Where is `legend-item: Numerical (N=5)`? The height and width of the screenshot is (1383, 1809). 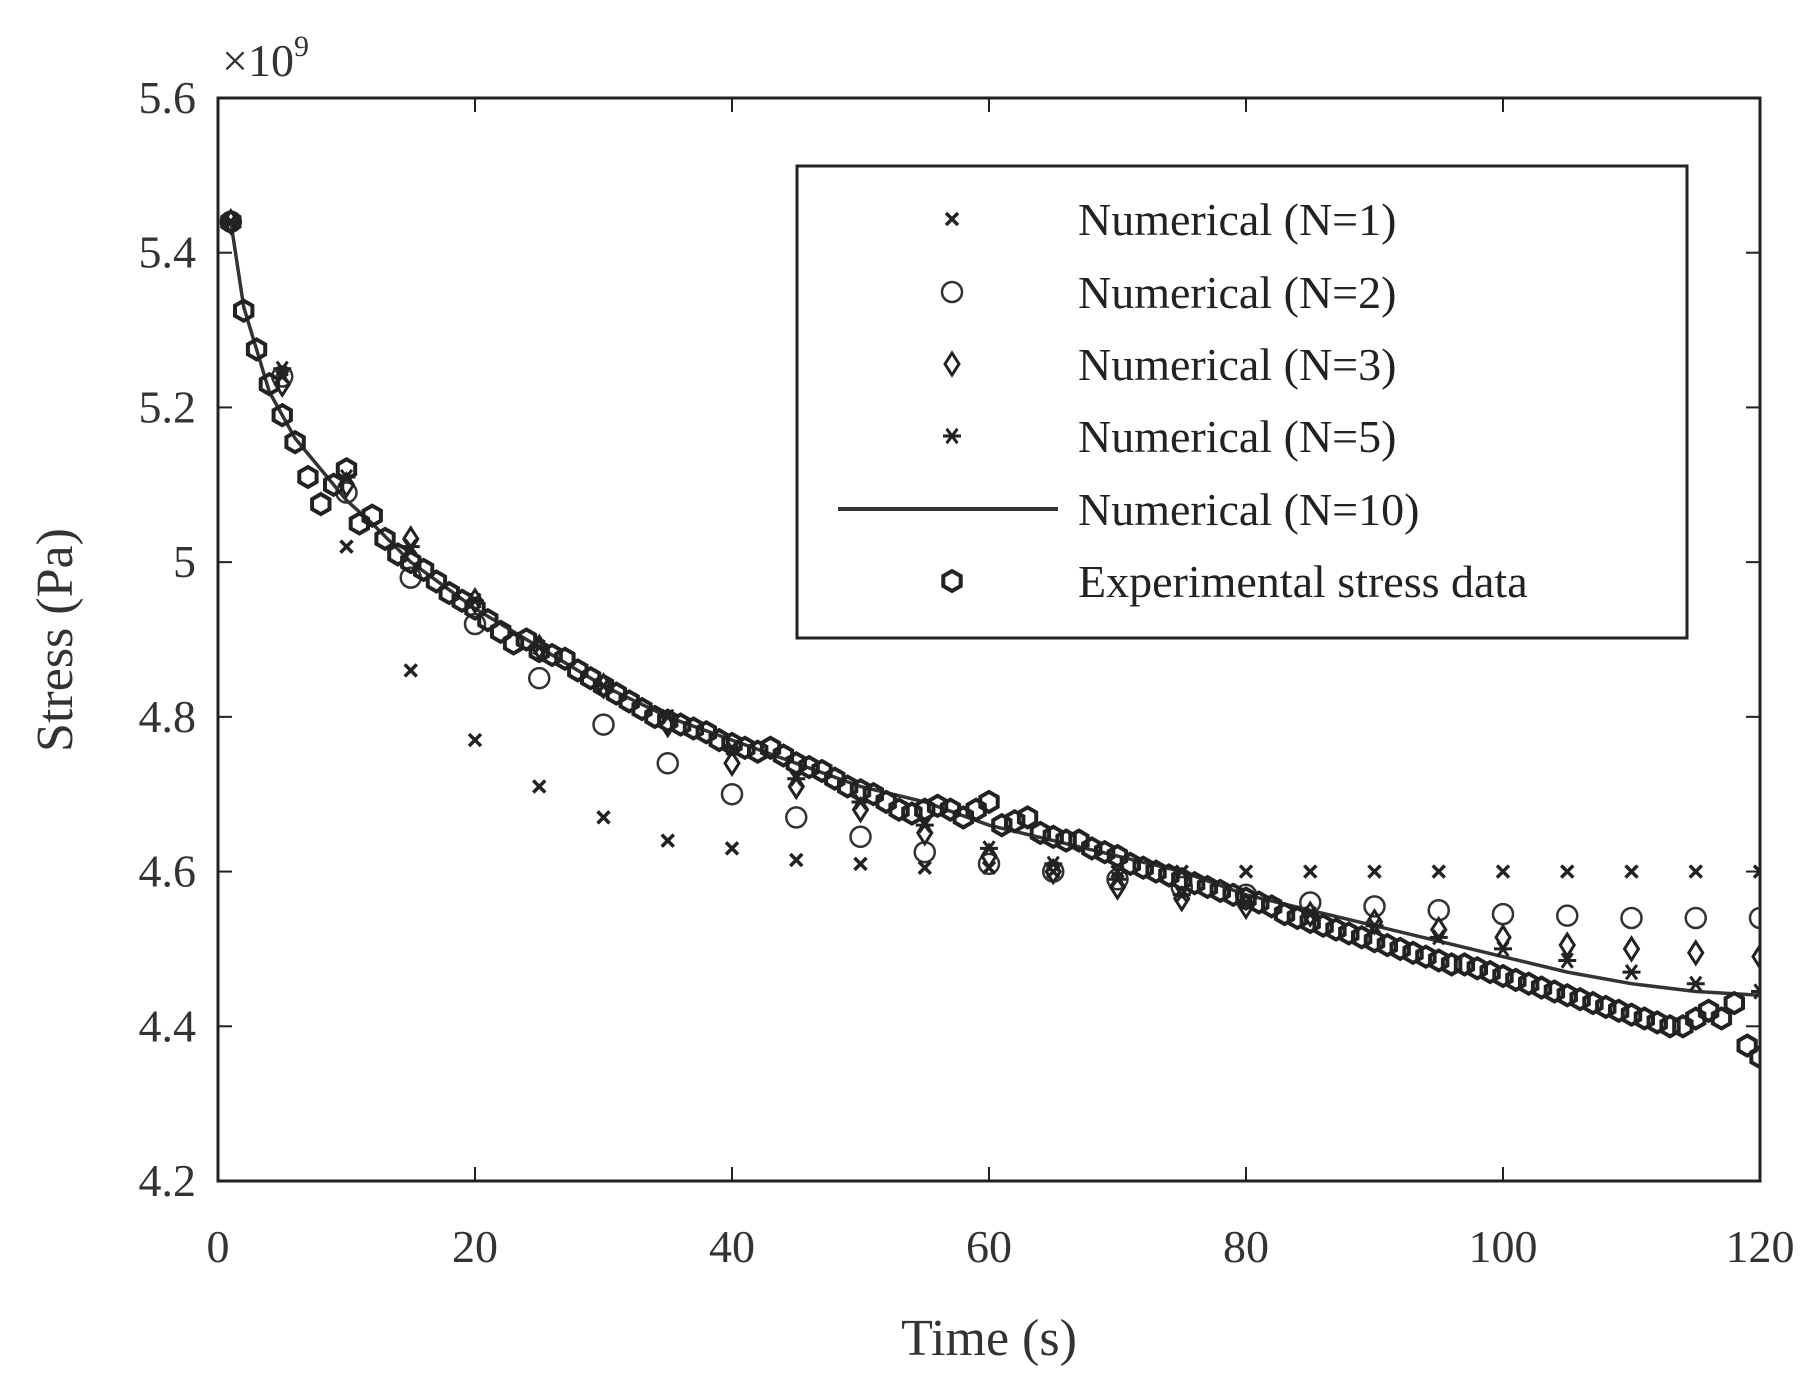
legend-item: Numerical (N=5) is located at coordinates (1169, 436).